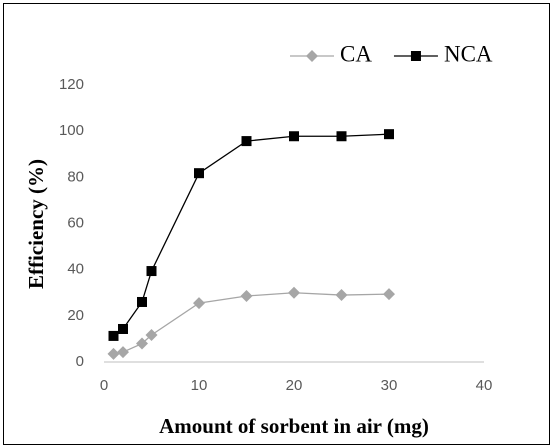 Image resolution: width=553 pixels, height=448 pixels. Describe the element at coordinates (36, 224) in the screenshot. I see `y-axis-title: Efficiency (%)` at that location.